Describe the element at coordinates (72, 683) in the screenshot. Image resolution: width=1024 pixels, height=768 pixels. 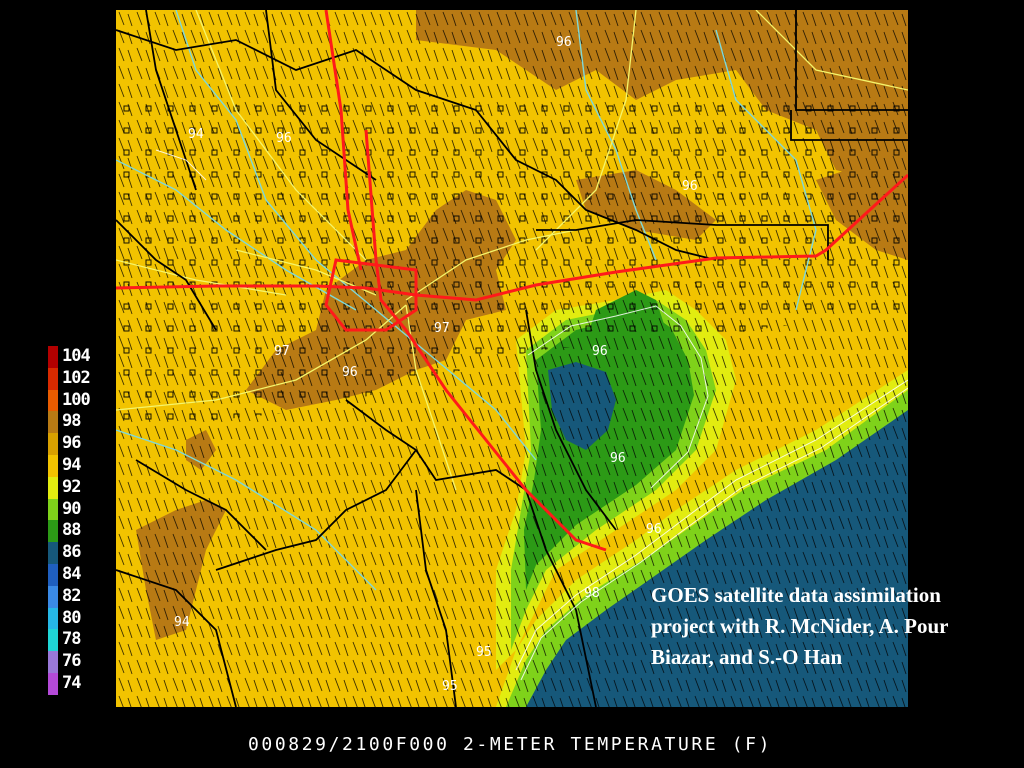
I see `legend-label: 74` at that location.